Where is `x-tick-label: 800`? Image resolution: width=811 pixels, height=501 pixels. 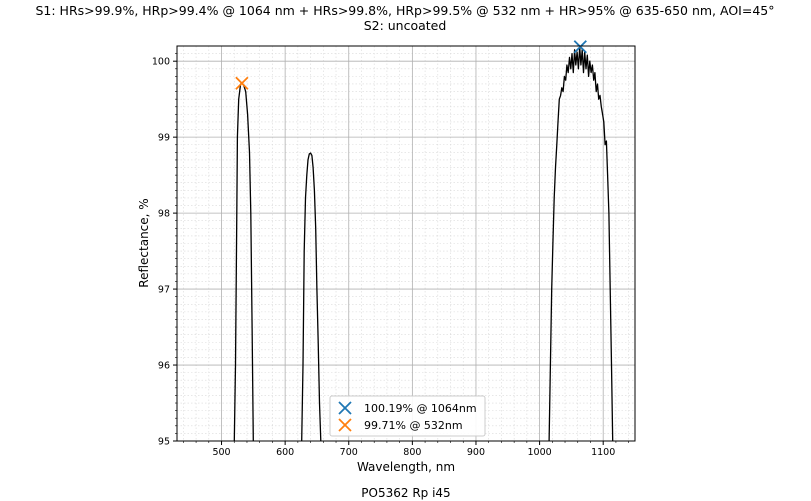 x-tick-label: 800 is located at coordinates (412, 452).